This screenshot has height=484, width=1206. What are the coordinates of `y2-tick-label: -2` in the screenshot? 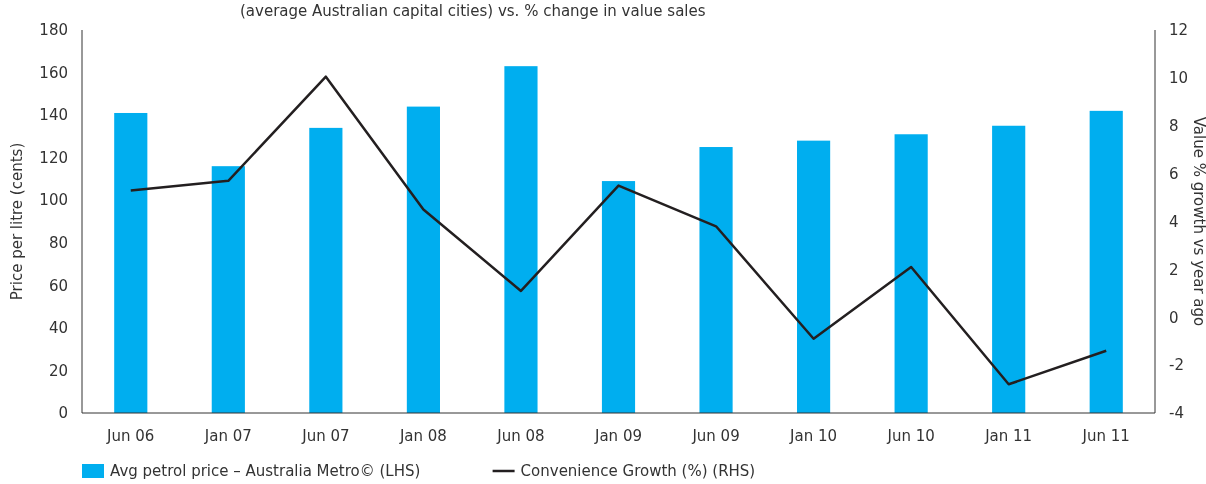 It's located at (1176, 365).